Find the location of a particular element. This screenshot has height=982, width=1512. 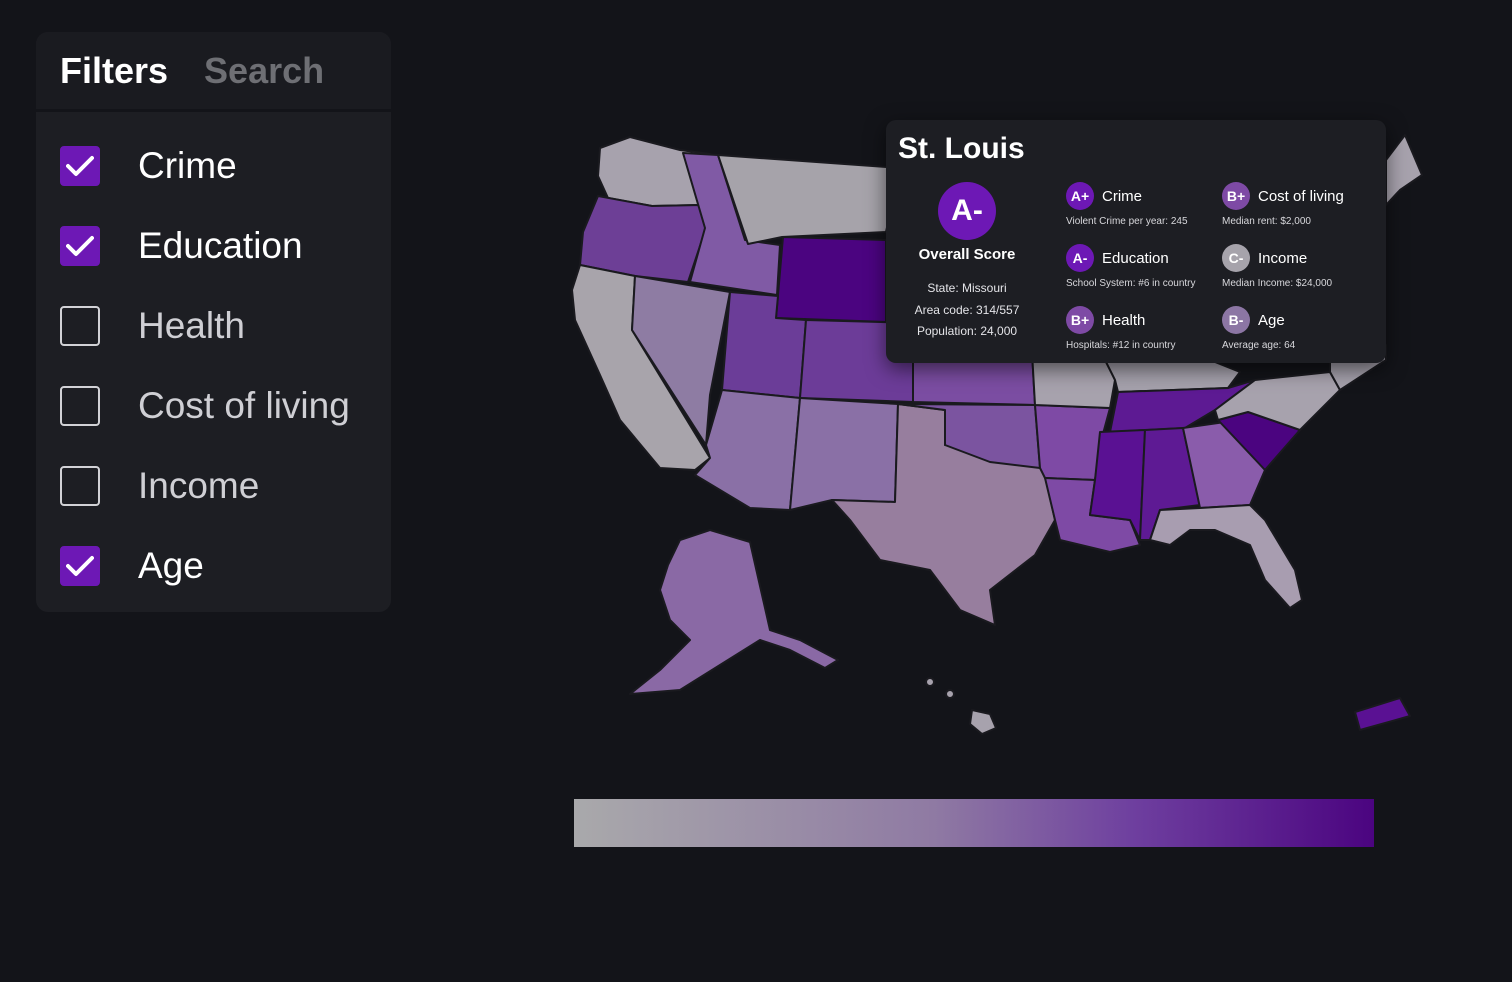

state-arizona is located at coordinates (747, 450).